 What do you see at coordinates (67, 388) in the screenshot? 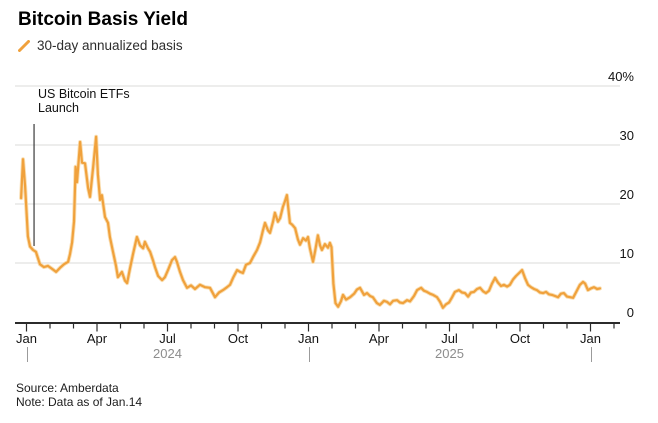
I see `source-text: Source: Amberdata` at bounding box center [67, 388].